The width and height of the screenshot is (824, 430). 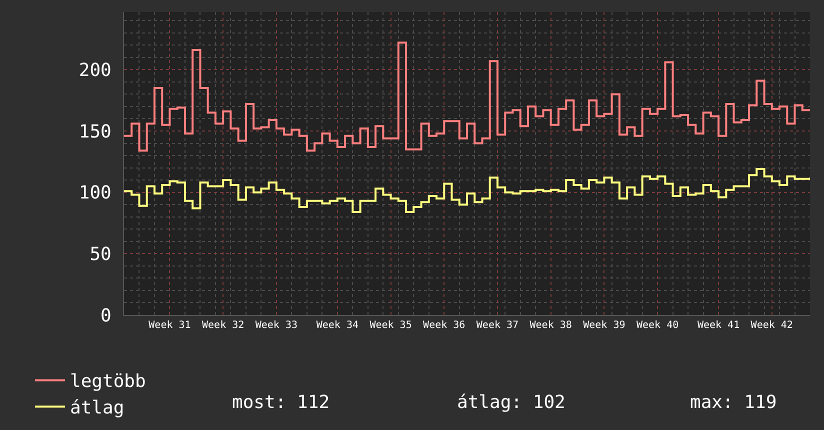 What do you see at coordinates (771, 325) in the screenshot?
I see `x-tick-label: Week 42` at bounding box center [771, 325].